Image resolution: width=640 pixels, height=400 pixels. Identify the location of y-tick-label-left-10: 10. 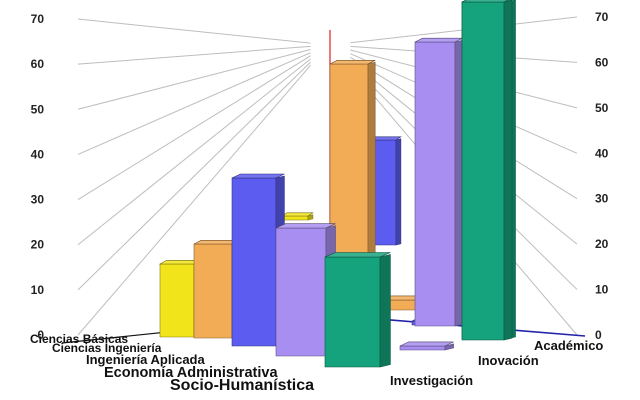
(38, 290).